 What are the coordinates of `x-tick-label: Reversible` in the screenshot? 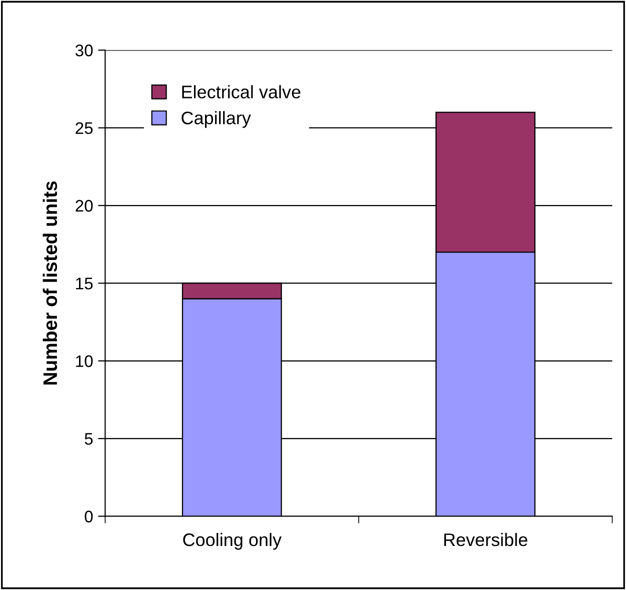 It's located at (486, 539).